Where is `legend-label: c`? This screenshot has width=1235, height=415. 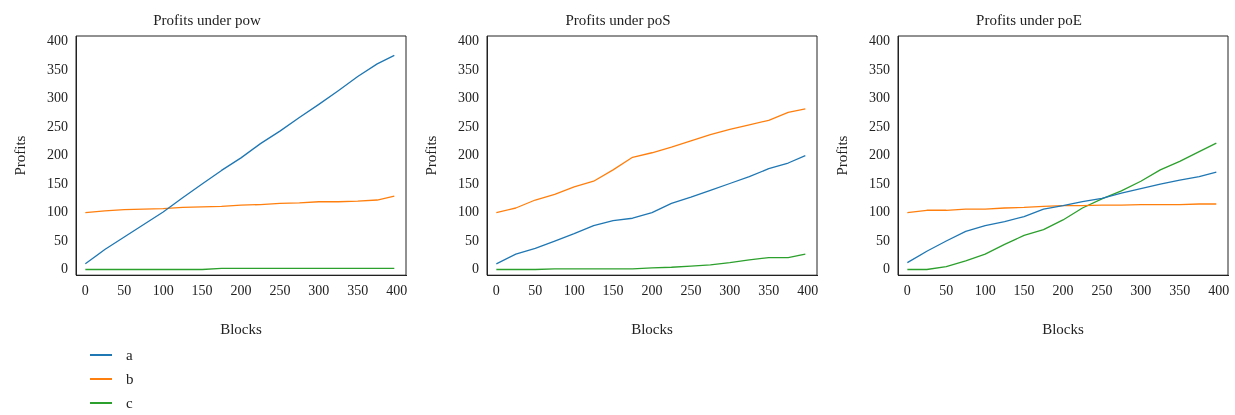 legend-label: c is located at coordinates (129, 403).